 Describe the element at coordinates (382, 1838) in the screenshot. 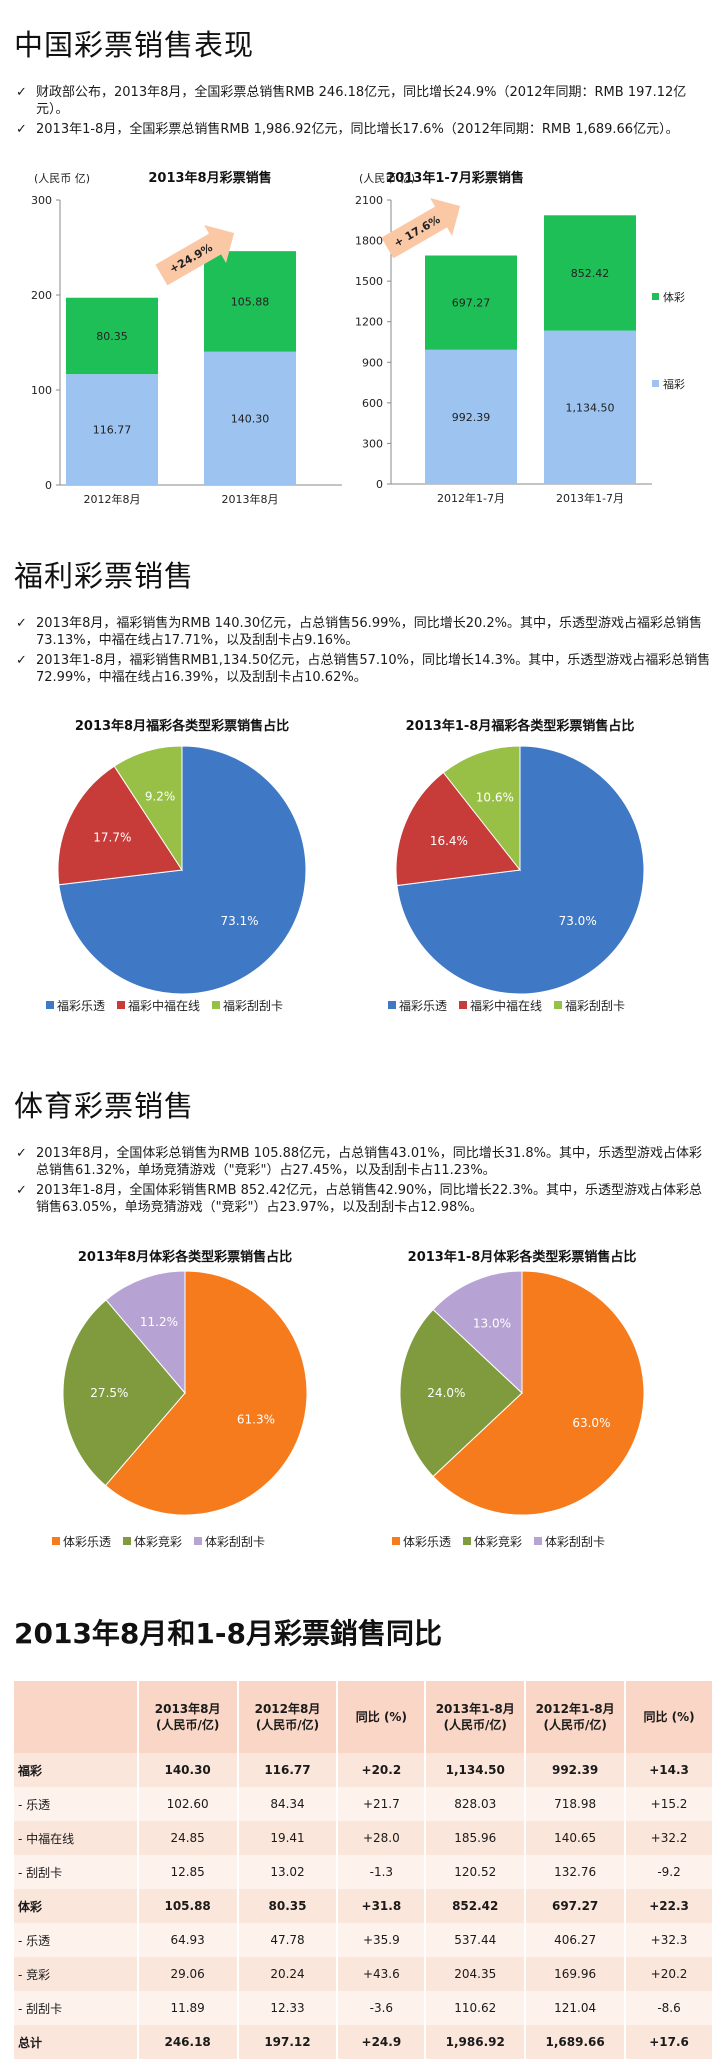

I see `table-cell: +28.0` at that location.